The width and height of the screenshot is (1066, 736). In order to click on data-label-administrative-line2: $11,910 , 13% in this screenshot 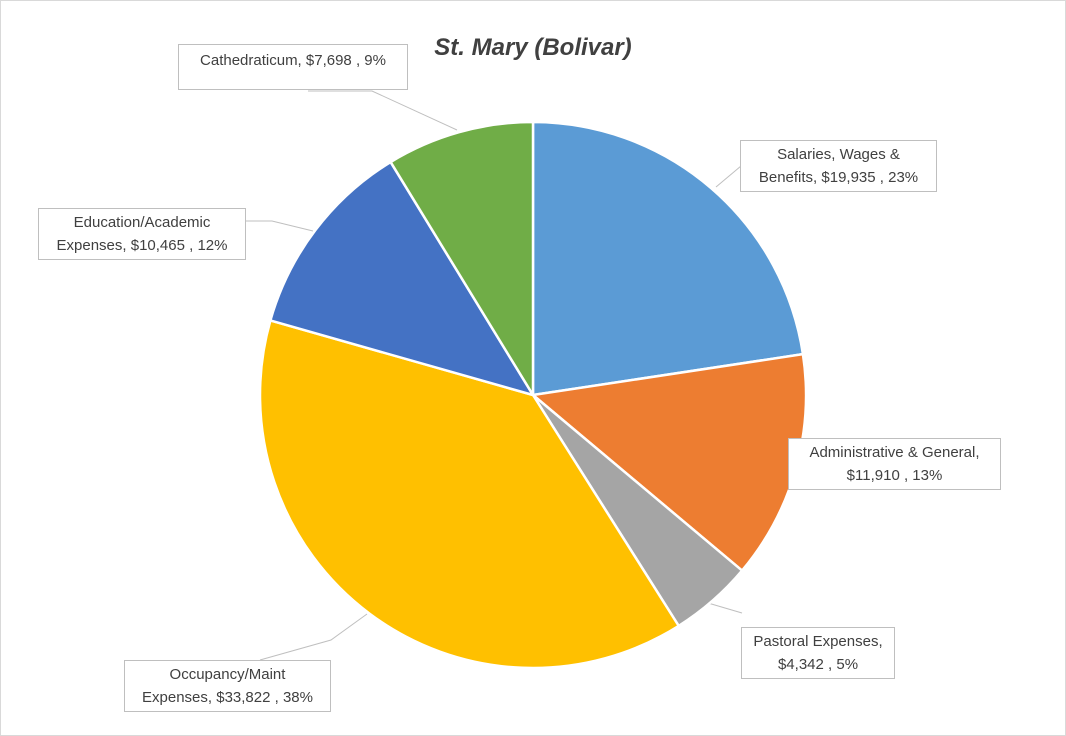, I will do `click(894, 475)`.